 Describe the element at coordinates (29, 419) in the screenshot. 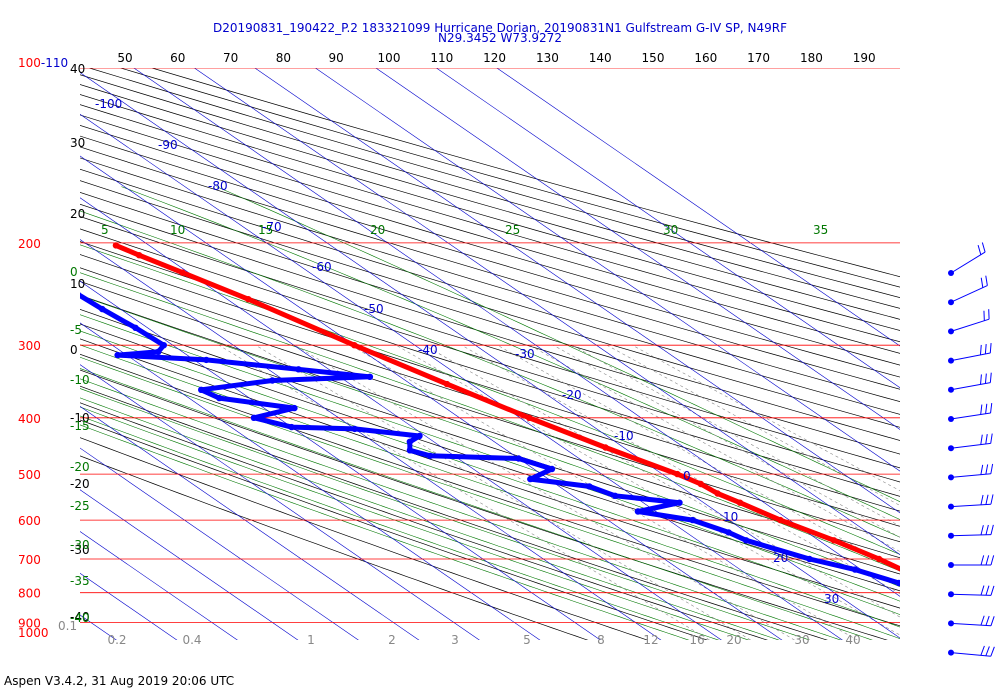

I see `pressure-label: 400` at that location.